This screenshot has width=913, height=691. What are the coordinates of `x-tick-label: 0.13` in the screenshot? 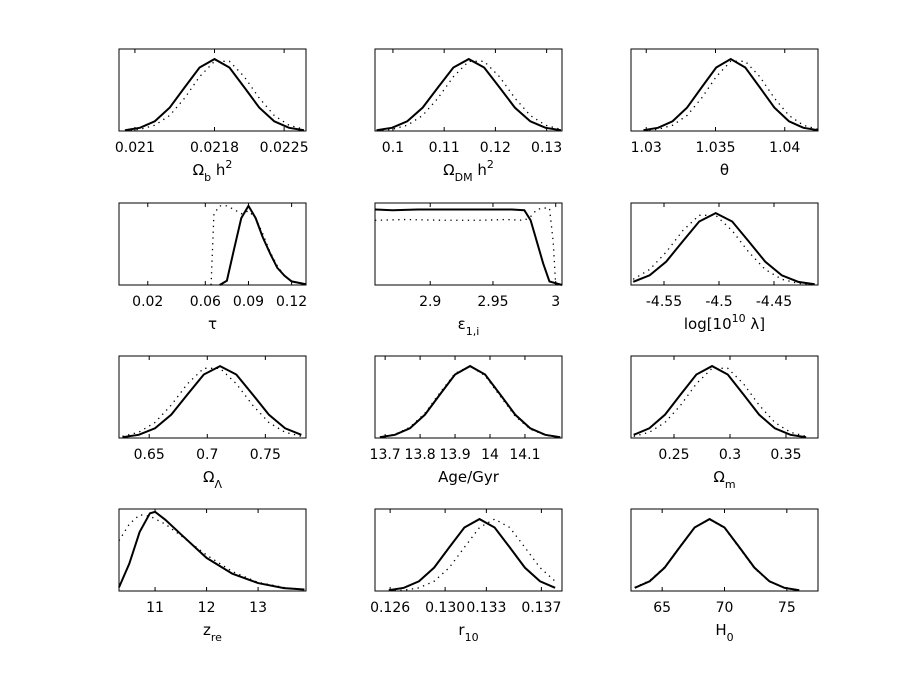 It's located at (546, 148).